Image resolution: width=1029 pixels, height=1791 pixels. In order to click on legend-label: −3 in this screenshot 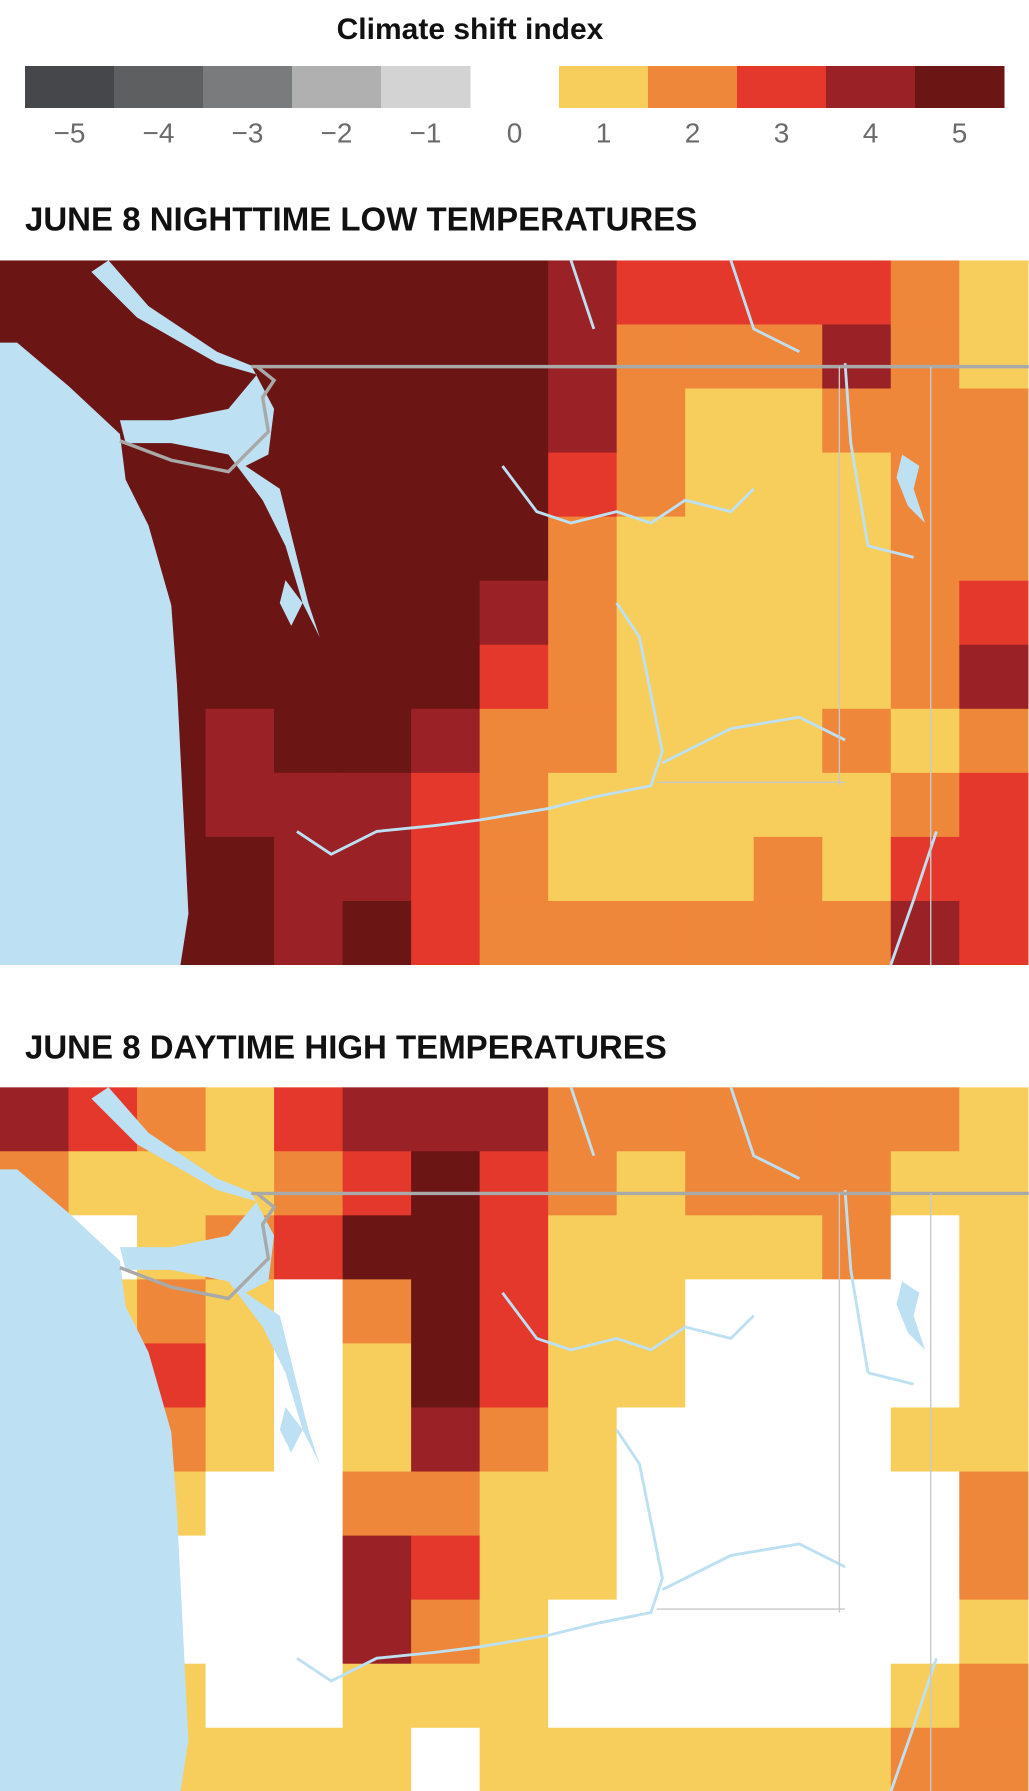, I will do `click(248, 132)`.